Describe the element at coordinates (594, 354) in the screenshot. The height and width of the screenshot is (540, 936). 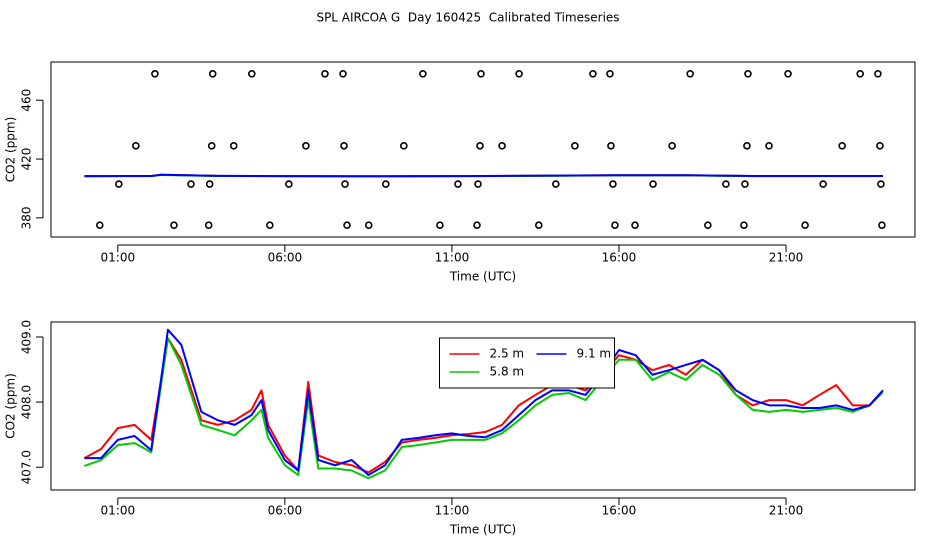
I see `legend-label: 9.1 m` at that location.